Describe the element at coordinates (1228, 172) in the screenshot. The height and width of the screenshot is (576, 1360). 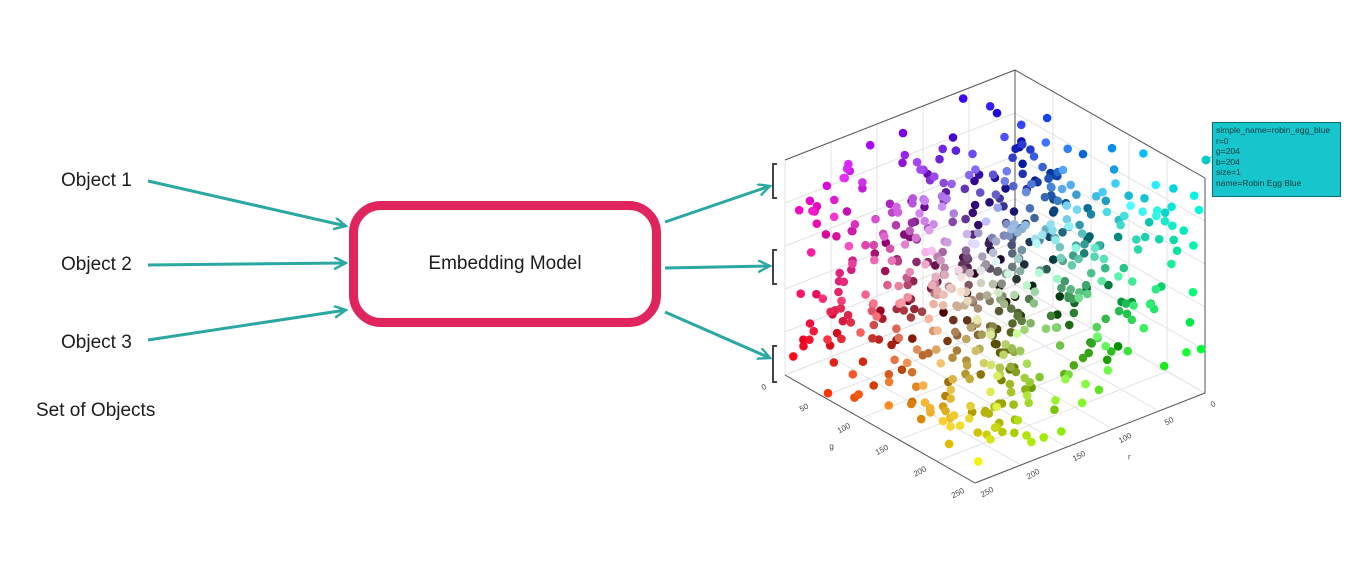
I see `tooltip-line: size=1` at that location.